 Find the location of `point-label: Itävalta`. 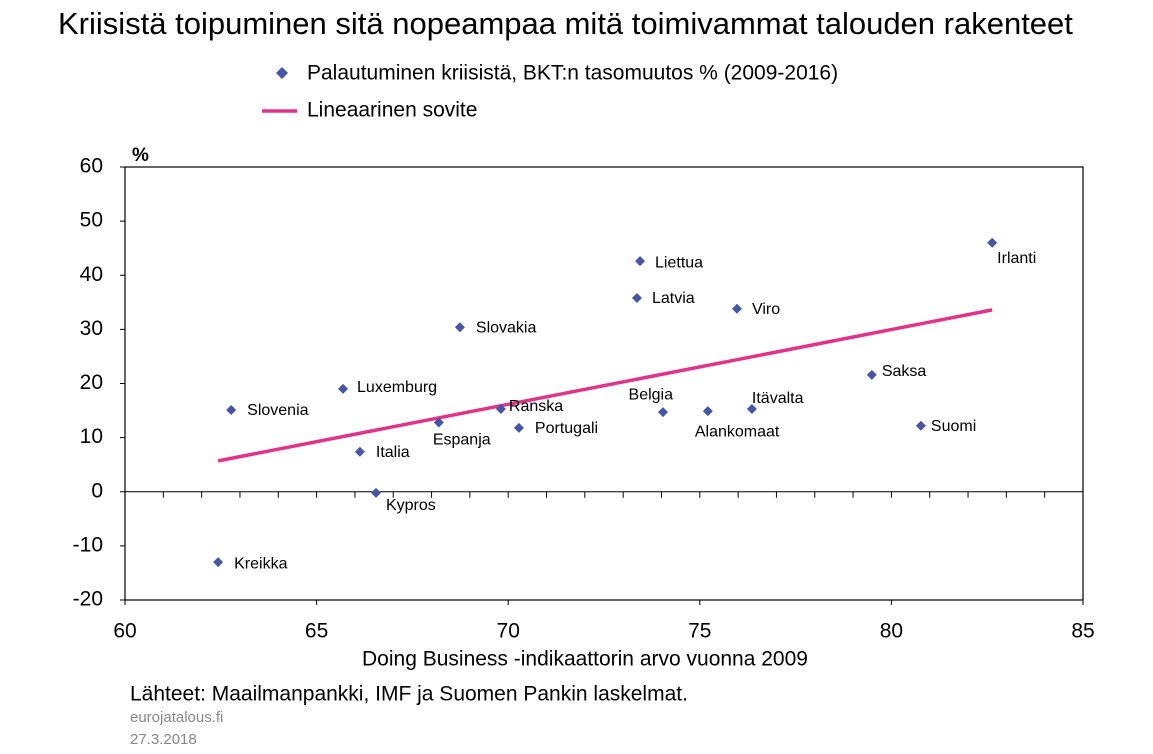

point-label: Itävalta is located at coordinates (778, 398).